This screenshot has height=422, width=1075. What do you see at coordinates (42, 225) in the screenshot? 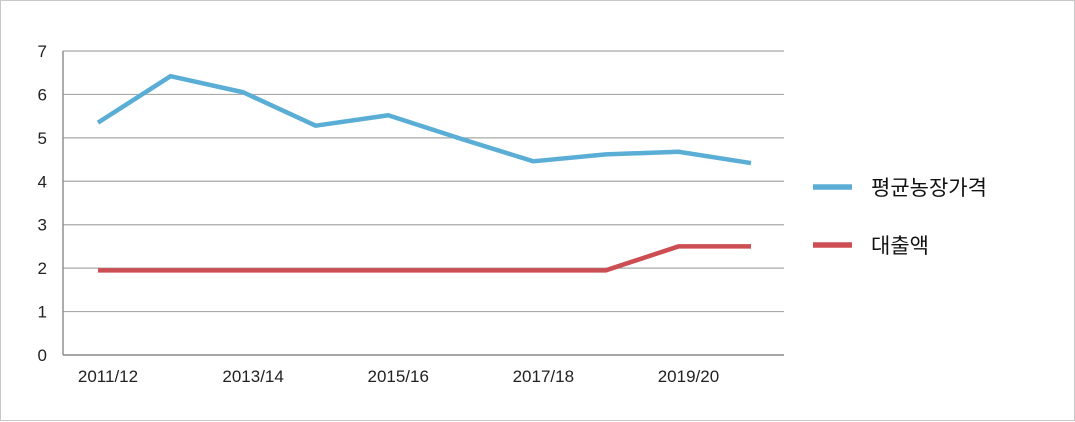
I see `y-tick-label: 3` at bounding box center [42, 225].